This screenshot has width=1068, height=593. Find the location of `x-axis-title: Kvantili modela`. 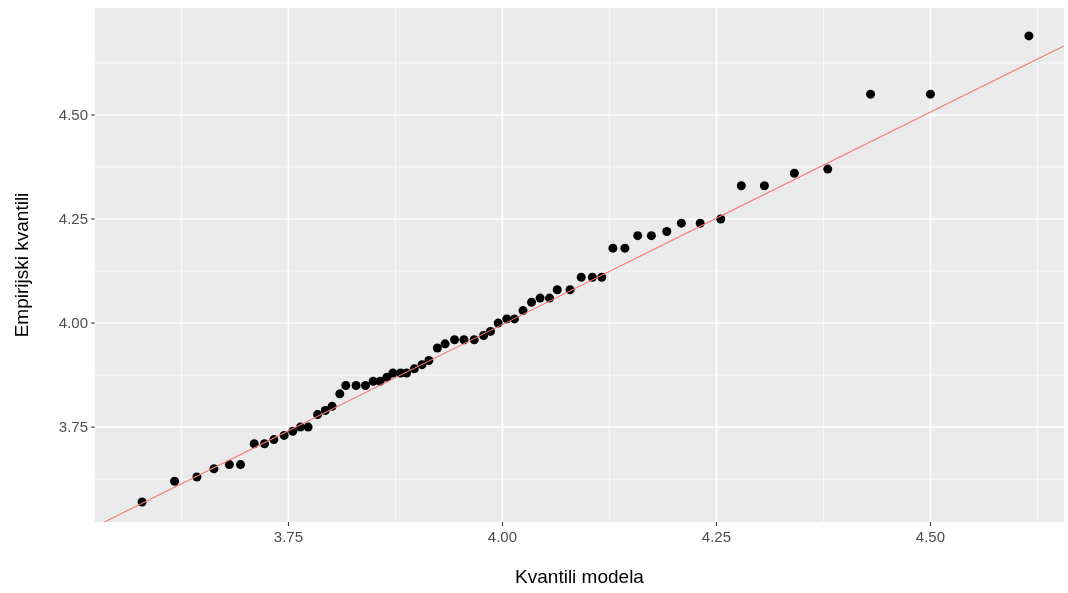

x-axis-title: Kvantili modela is located at coordinates (580, 576).